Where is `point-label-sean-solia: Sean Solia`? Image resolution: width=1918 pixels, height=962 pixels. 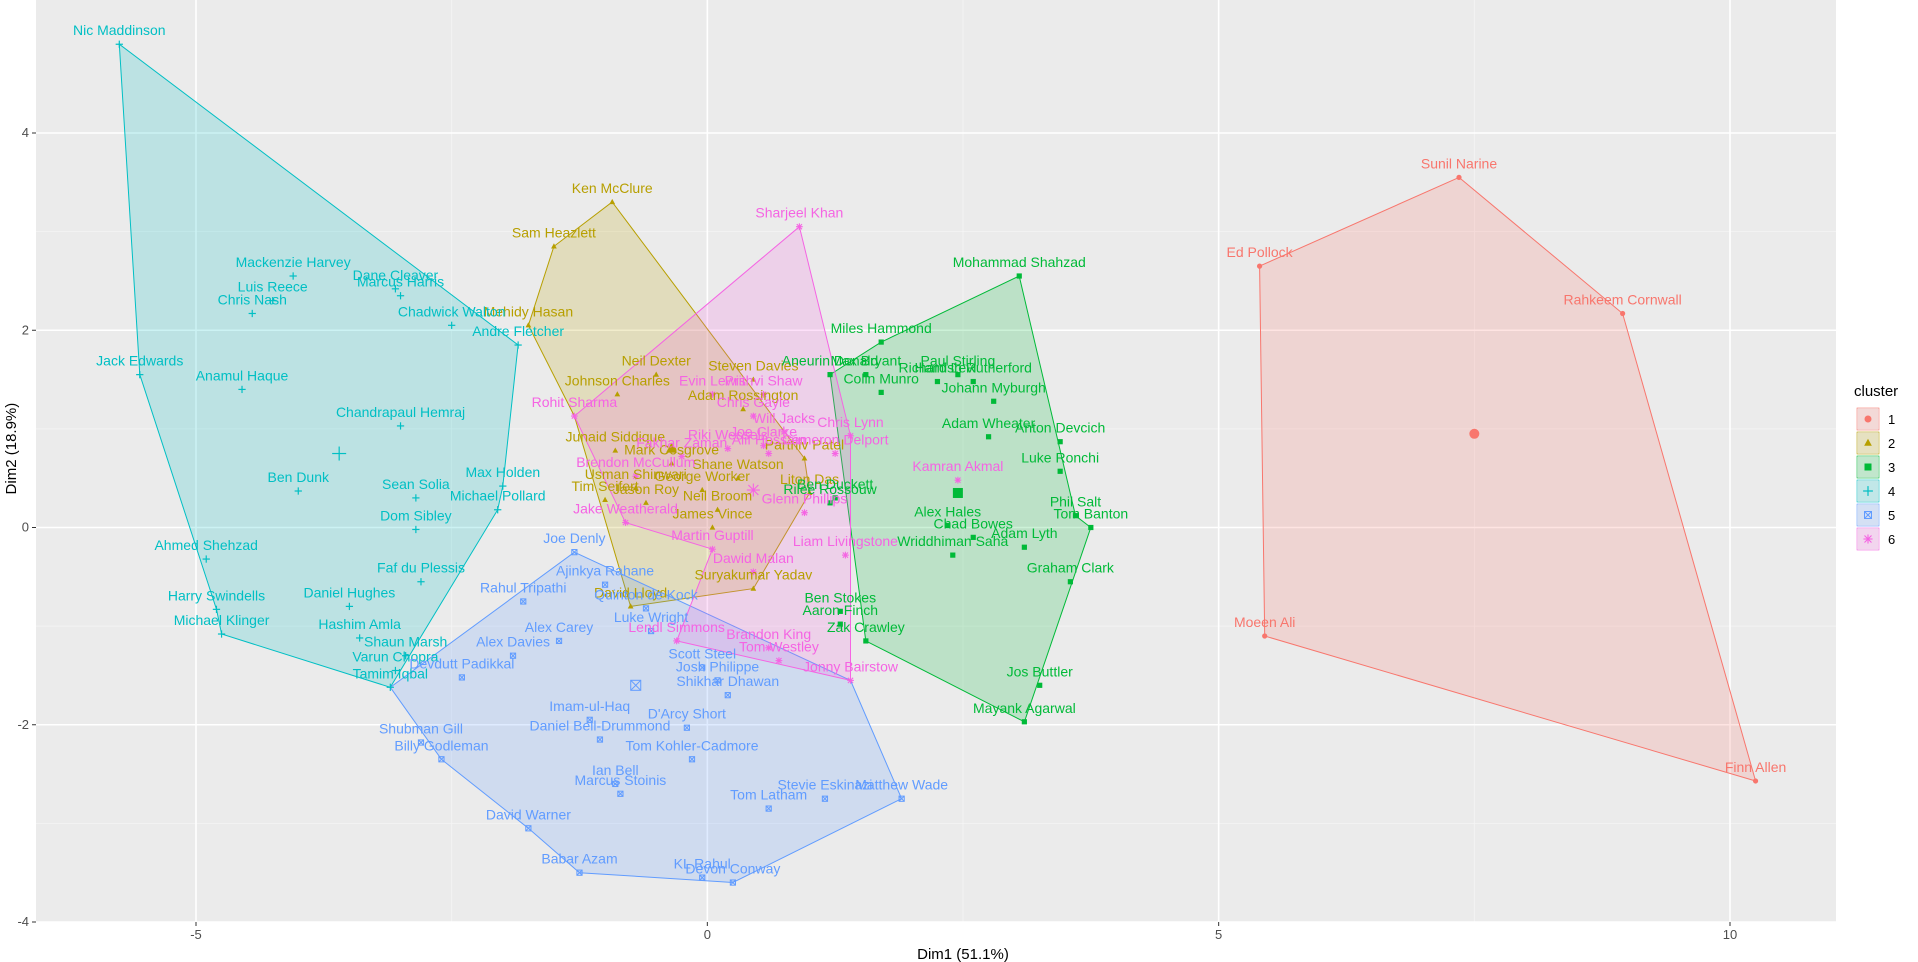
point-label-sean-solia: Sean Solia is located at coordinates (416, 484).